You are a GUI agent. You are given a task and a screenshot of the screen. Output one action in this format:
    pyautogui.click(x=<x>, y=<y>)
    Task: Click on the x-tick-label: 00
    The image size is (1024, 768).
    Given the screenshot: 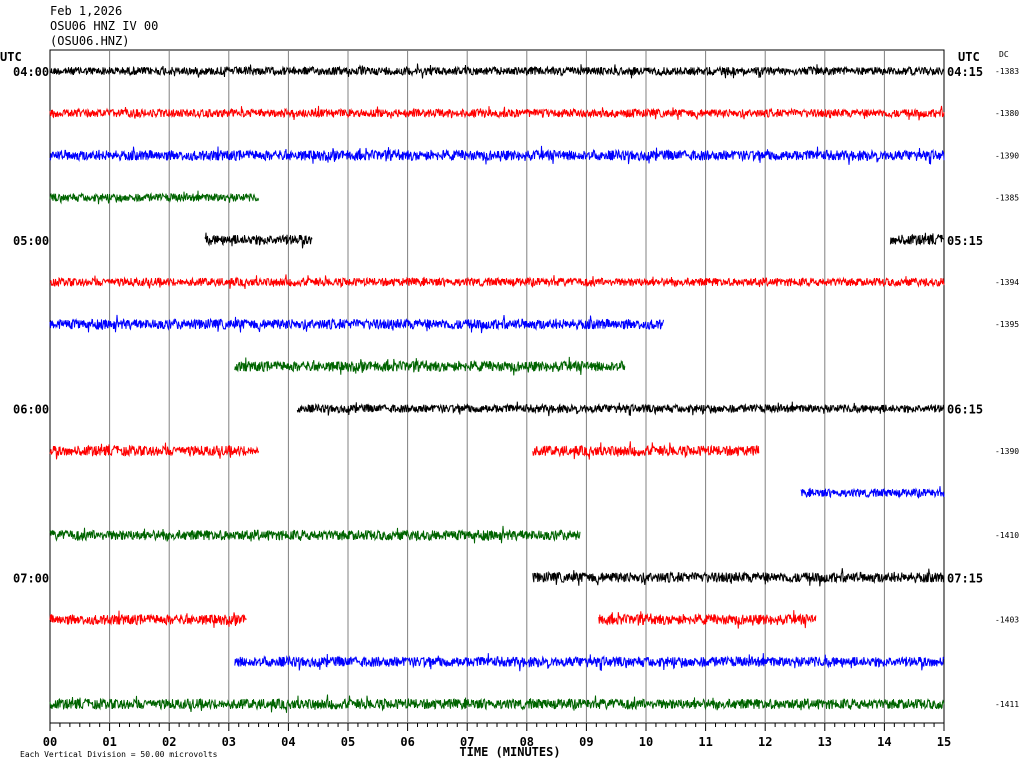 What is the action you would take?
    pyautogui.click(x=50, y=742)
    